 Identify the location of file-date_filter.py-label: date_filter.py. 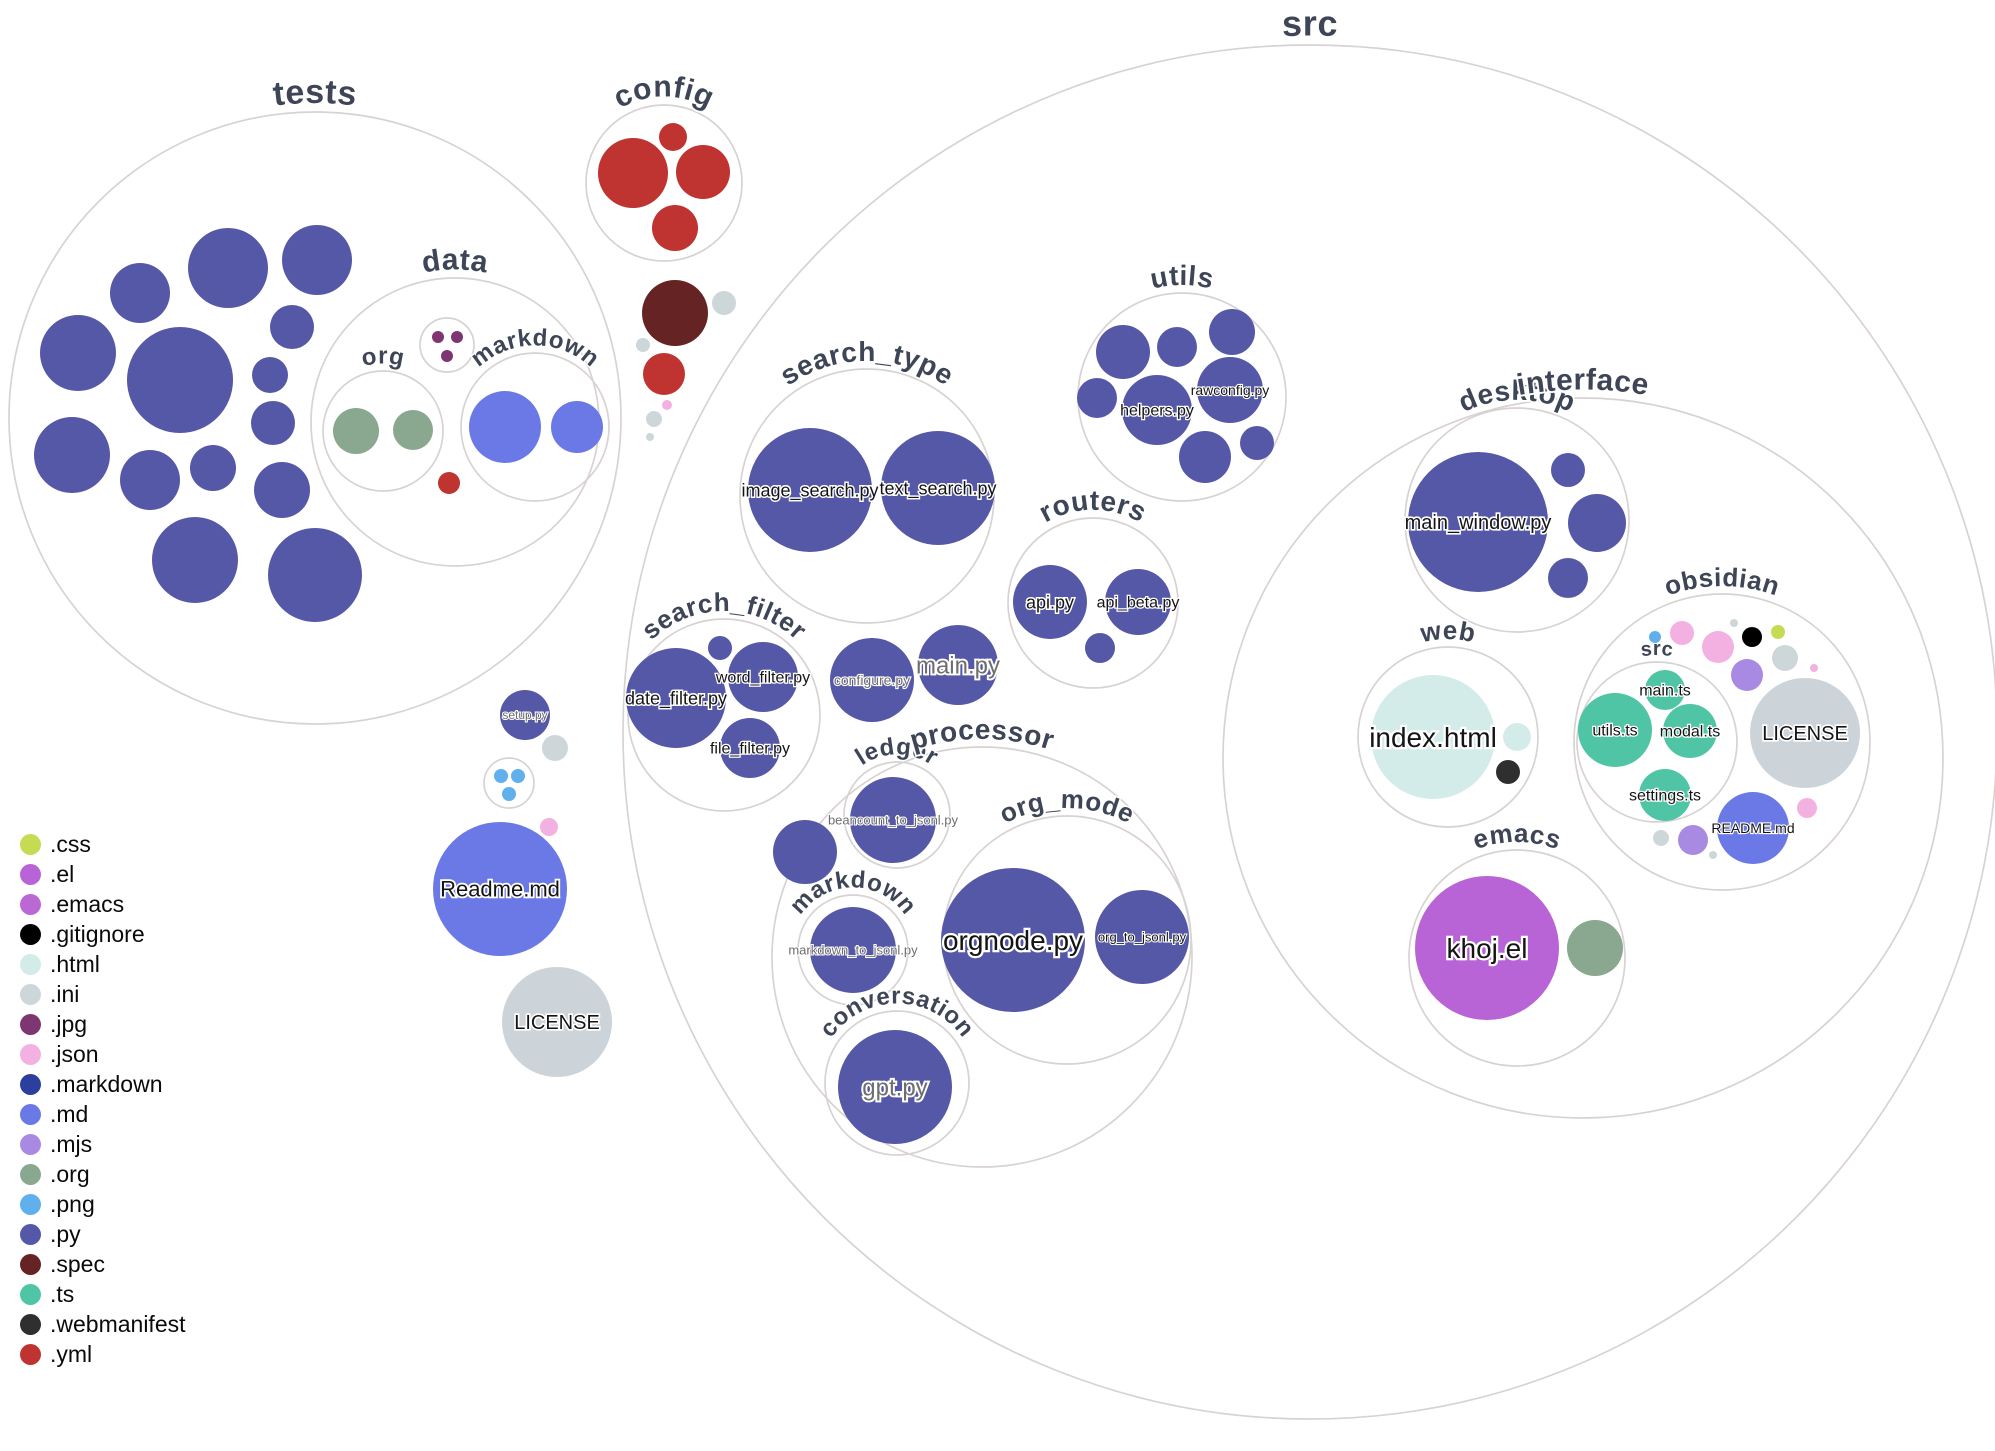
(676, 698).